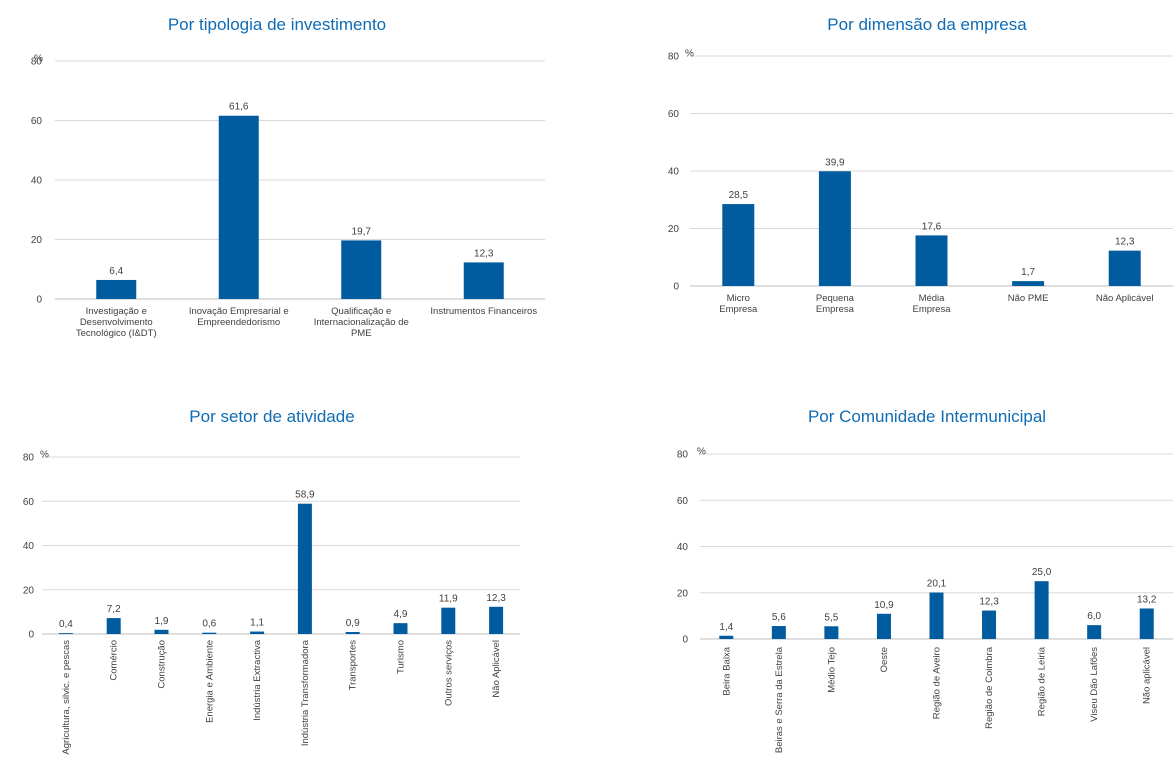  What do you see at coordinates (162, 664) in the screenshot?
I see `category-label: Construção` at bounding box center [162, 664].